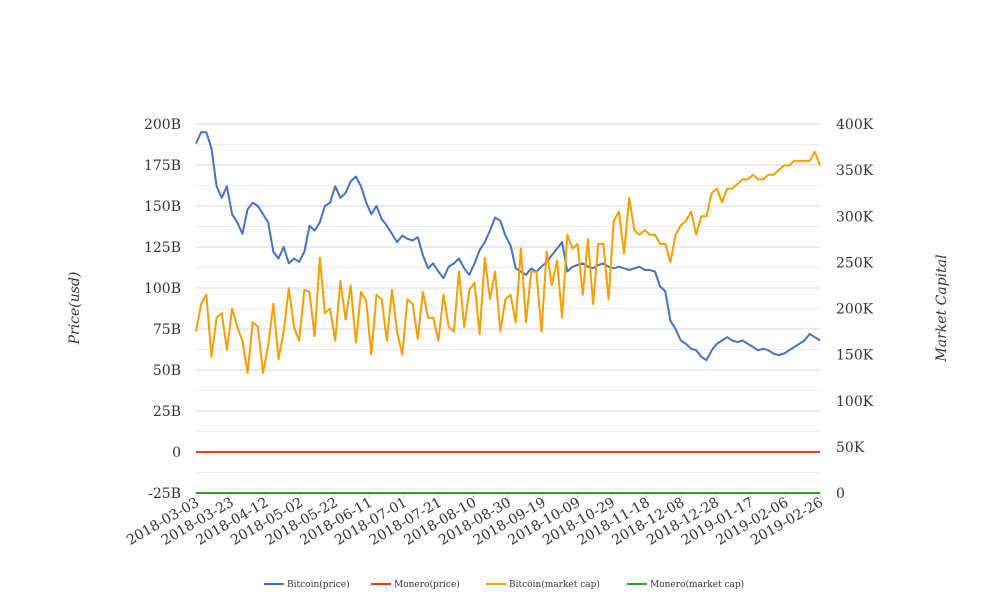 Image resolution: width=1008 pixels, height=616 pixels. I want to click on left-tick-label: 100B, so click(162, 289).